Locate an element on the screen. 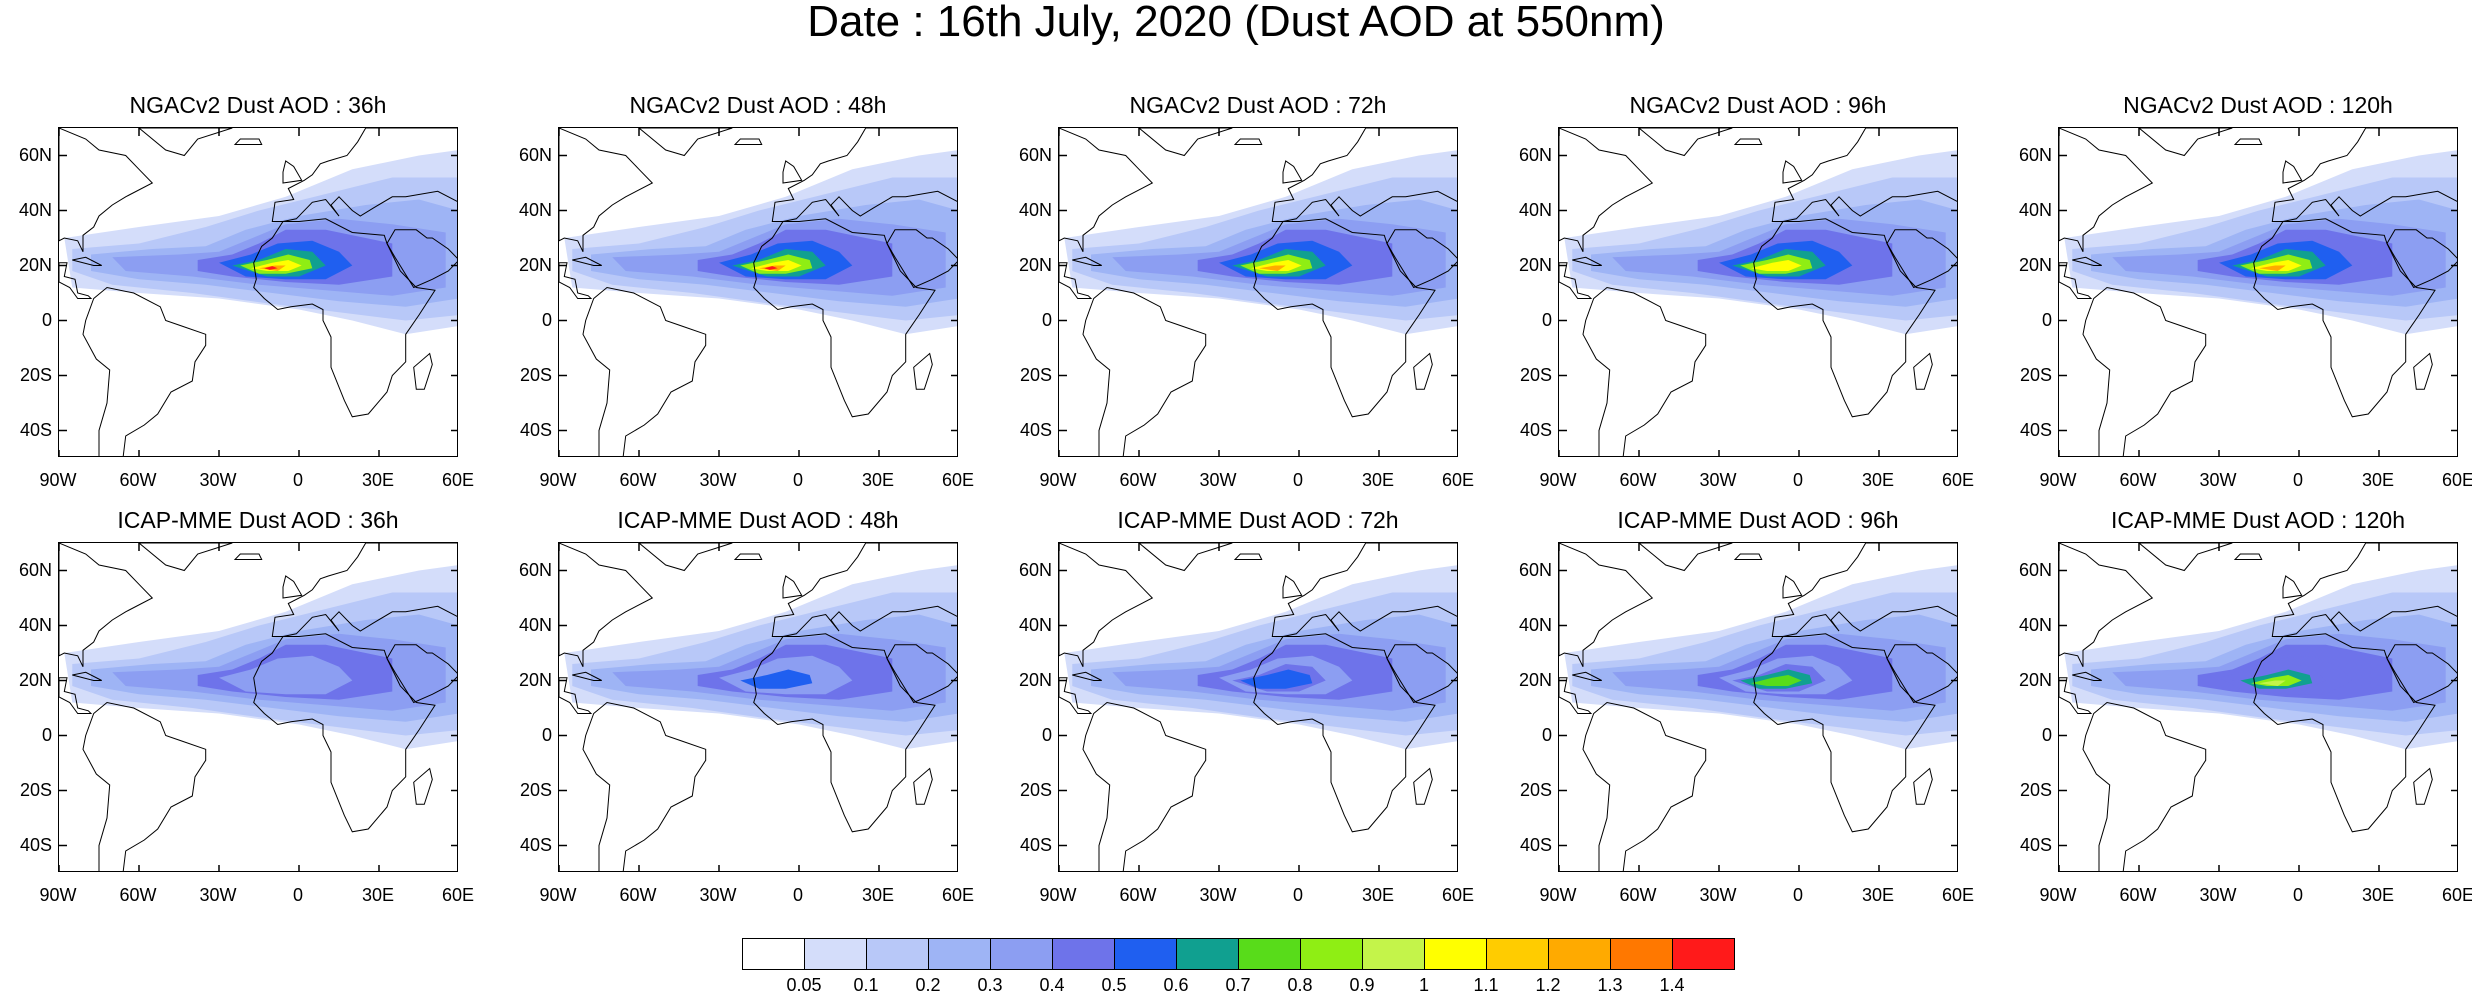 The width and height of the screenshot is (2472, 995). colorbar-label: 1.4 is located at coordinates (1672, 985).